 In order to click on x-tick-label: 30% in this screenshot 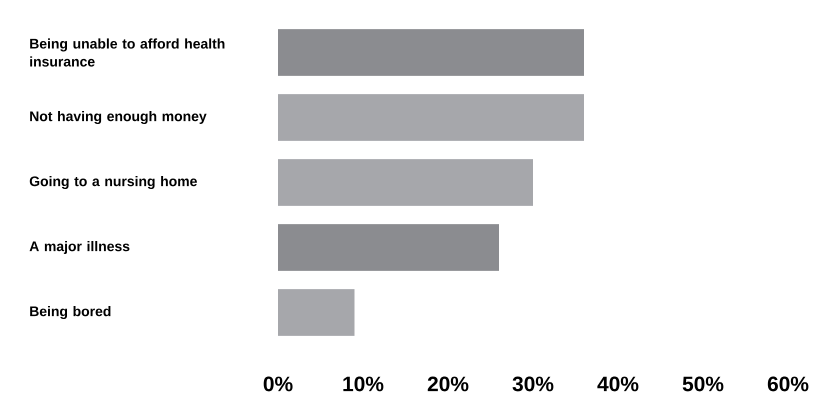, I will do `click(533, 384)`.